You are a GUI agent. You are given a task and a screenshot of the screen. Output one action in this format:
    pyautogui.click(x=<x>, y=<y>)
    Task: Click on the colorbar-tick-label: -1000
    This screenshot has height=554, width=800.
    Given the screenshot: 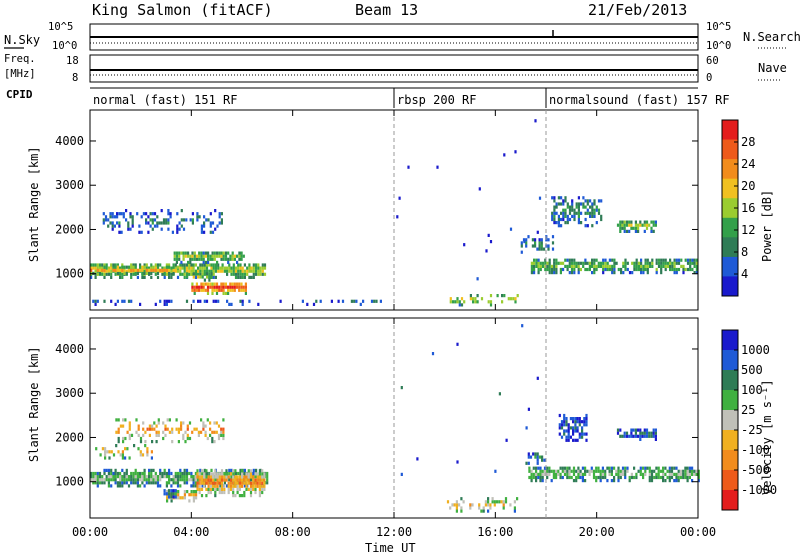 What is the action you would take?
    pyautogui.click(x=759, y=490)
    